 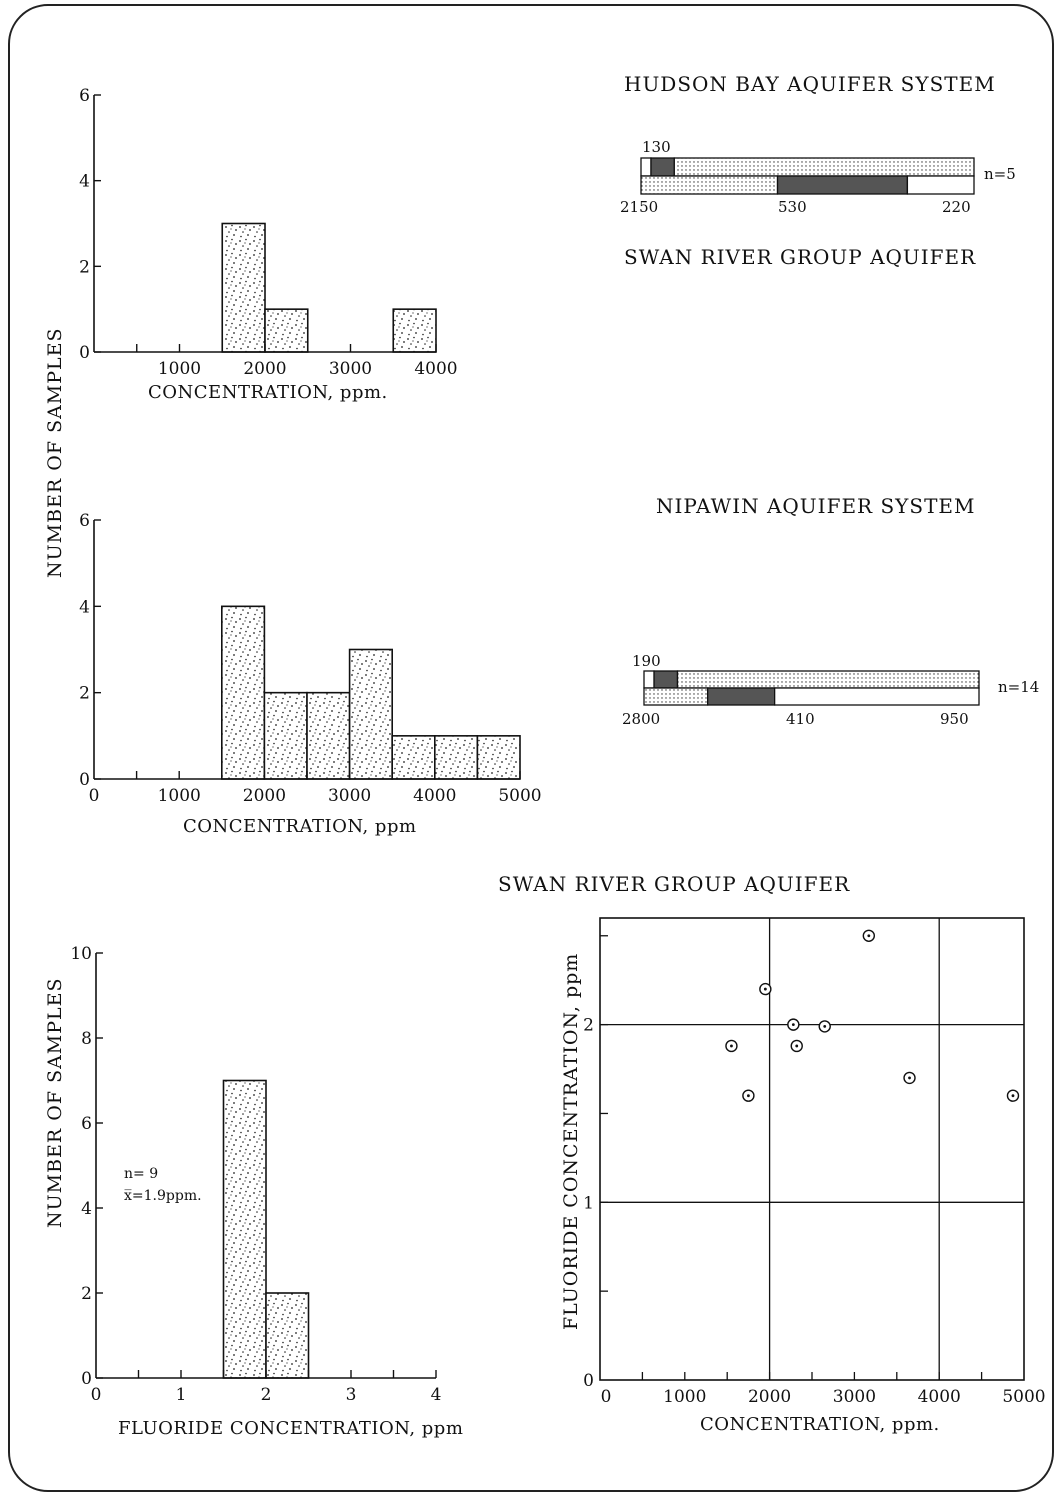 What do you see at coordinates (55, 1102) in the screenshot?
I see `y-axis-label-bottom-hist: NUMBER OF SAMPLES` at bounding box center [55, 1102].